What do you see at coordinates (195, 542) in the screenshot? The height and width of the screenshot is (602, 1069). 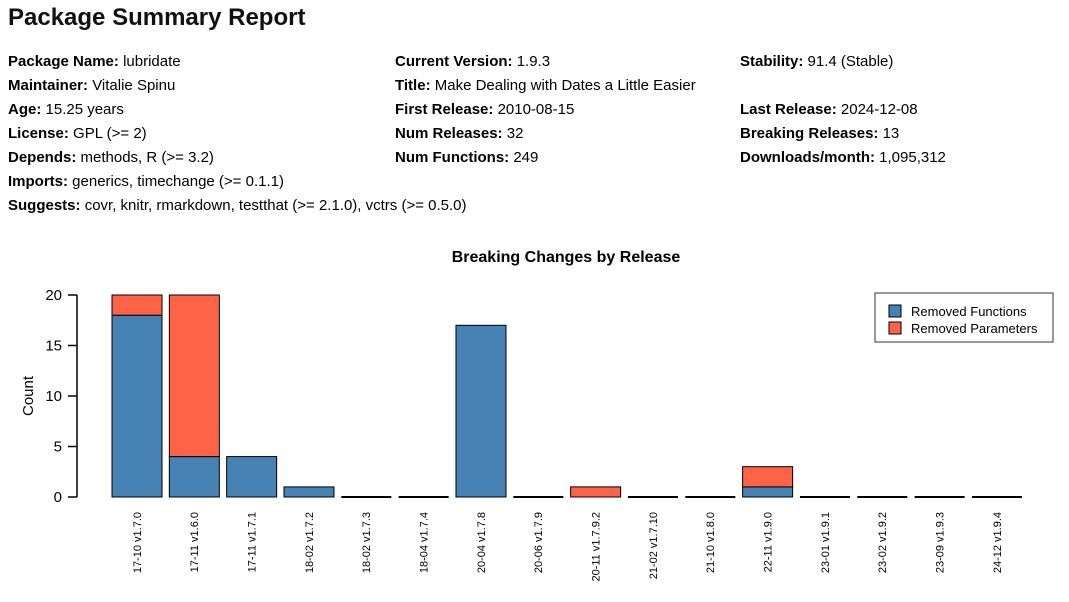 I see `x-tick-label: 17-11 v1.6.0` at bounding box center [195, 542].